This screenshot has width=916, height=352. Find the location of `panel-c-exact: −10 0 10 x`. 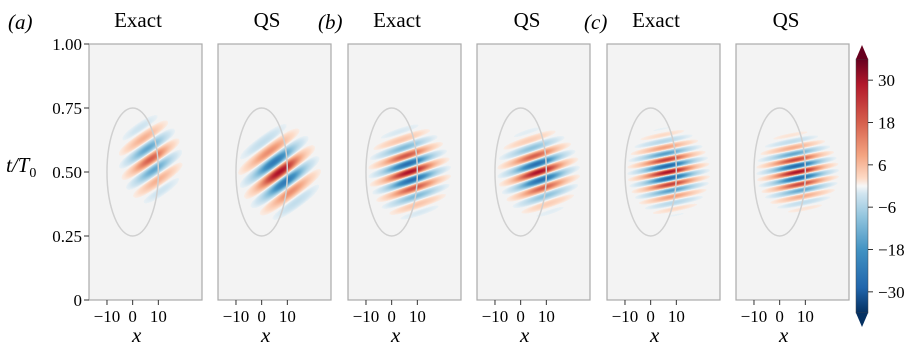

panel-c-exact: −10 0 10 x is located at coordinates (663, 195).